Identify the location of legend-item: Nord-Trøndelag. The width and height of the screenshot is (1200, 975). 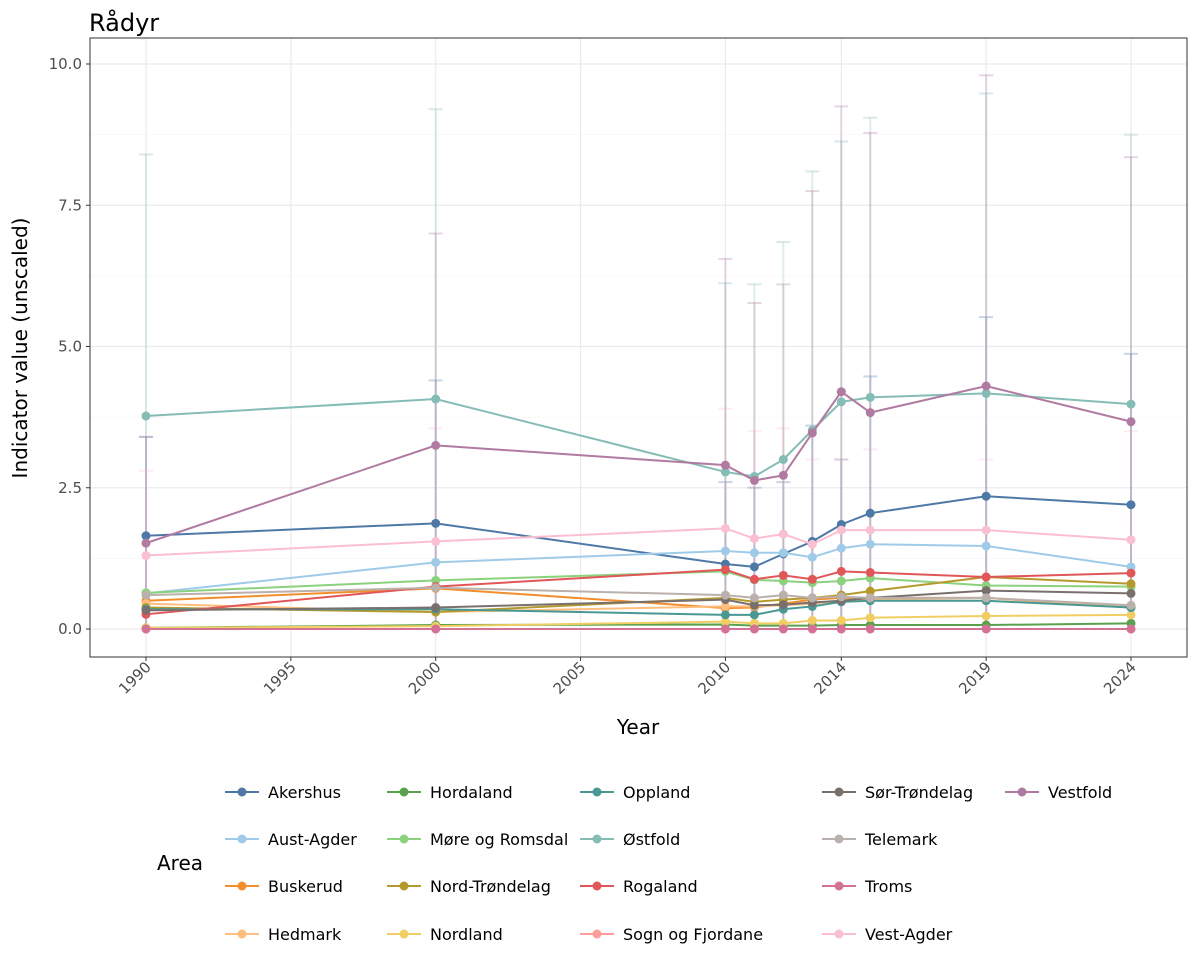
(469, 886).